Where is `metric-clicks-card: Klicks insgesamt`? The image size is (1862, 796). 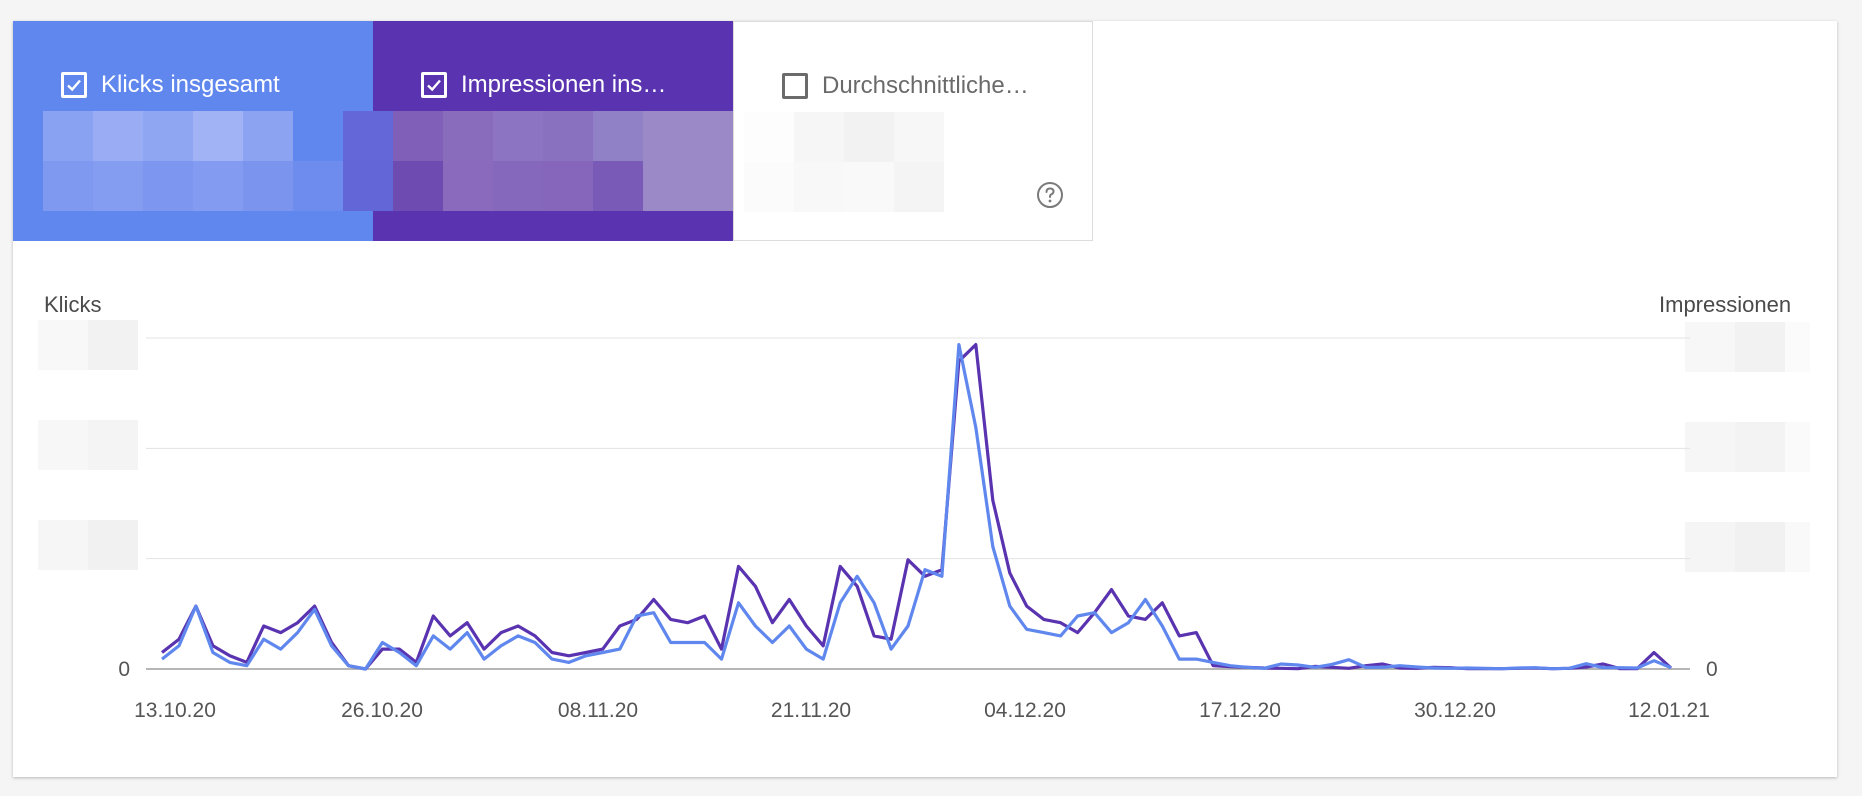
metric-clicks-card: Klicks insgesamt is located at coordinates (193, 131).